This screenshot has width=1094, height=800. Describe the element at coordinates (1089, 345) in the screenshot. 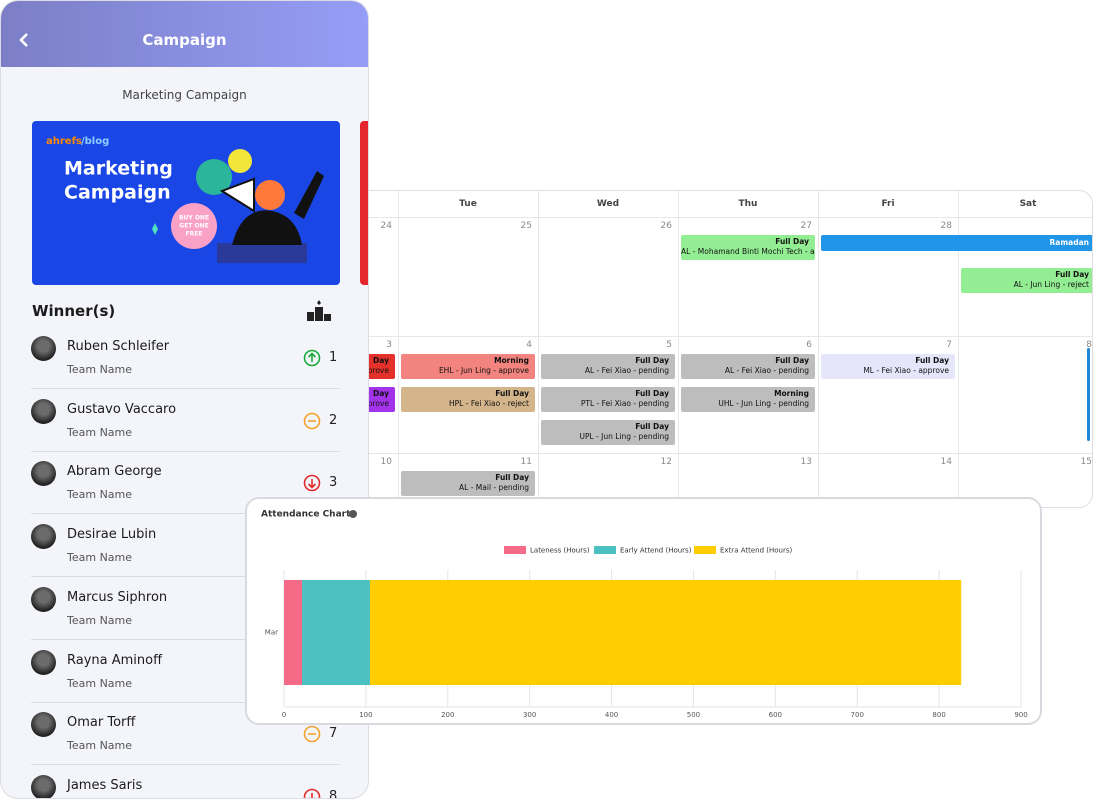

I see `date: 8` at that location.